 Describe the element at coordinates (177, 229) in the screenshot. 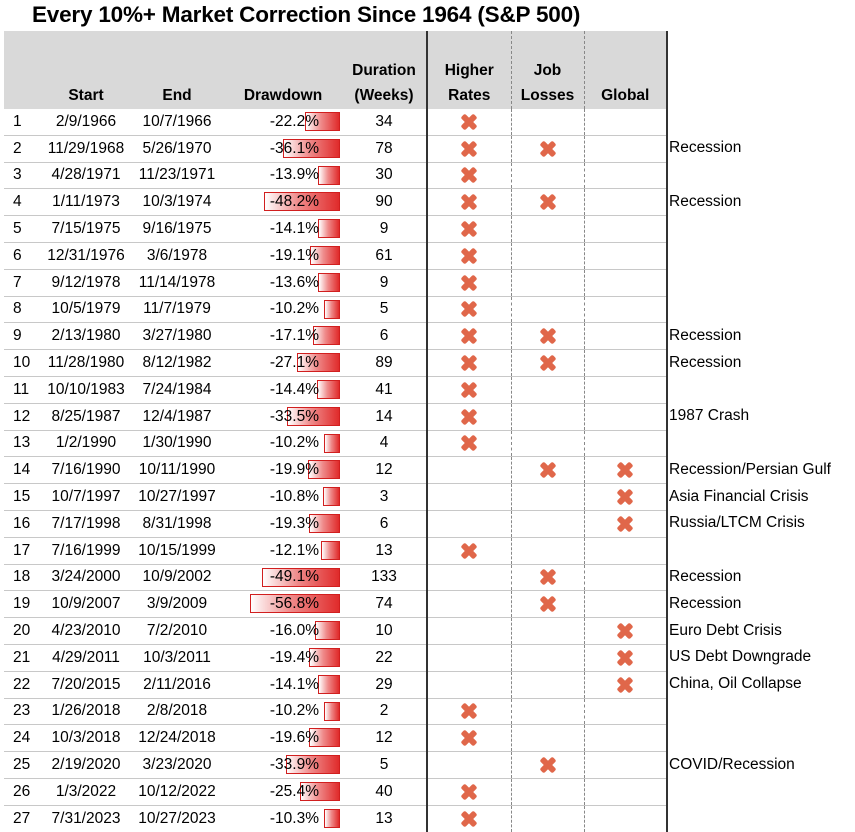

I see `end-date: 9/16/1975` at that location.